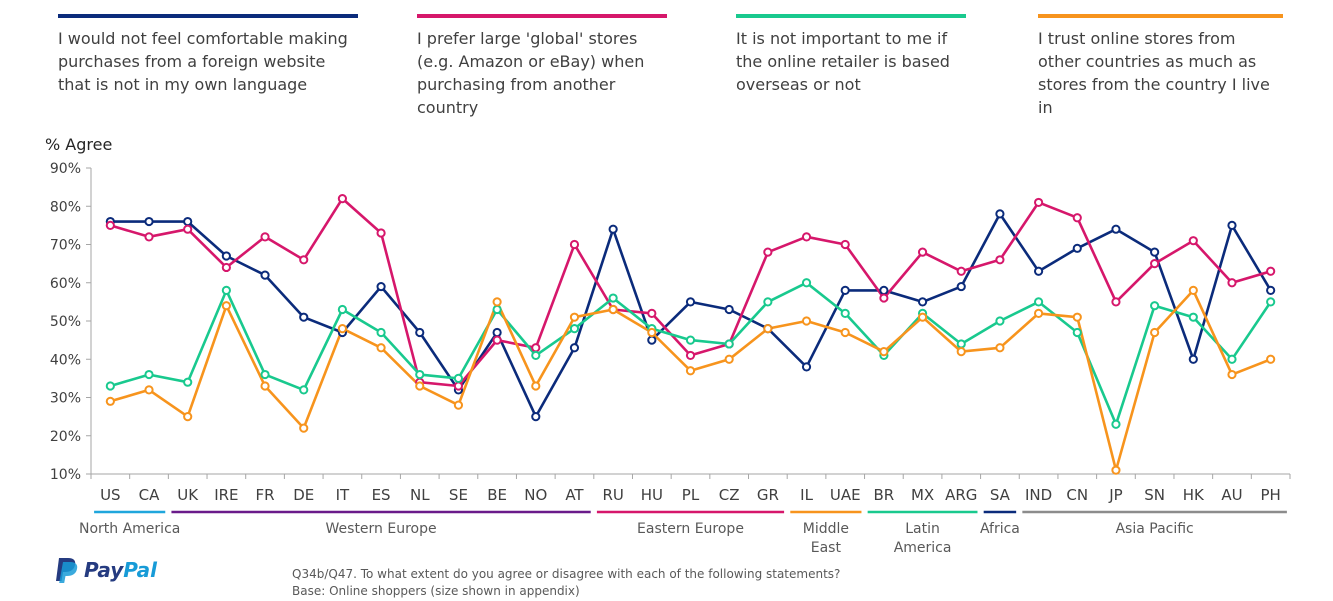  What do you see at coordinates (1116, 229) in the screenshot?
I see `data-point-s1-jp` at bounding box center [1116, 229].